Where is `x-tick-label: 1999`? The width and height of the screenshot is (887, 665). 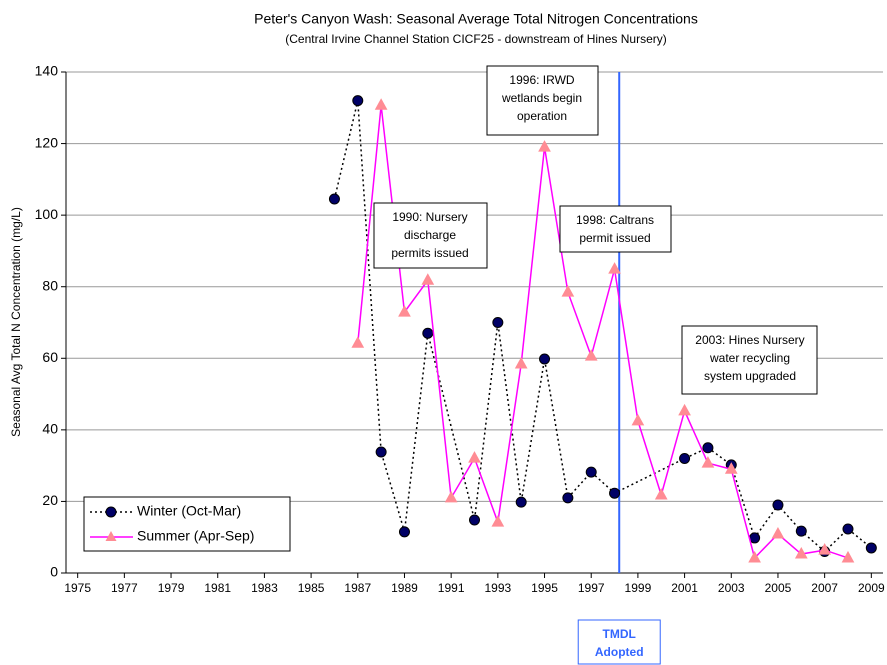
x-tick-label: 1999 is located at coordinates (638, 588).